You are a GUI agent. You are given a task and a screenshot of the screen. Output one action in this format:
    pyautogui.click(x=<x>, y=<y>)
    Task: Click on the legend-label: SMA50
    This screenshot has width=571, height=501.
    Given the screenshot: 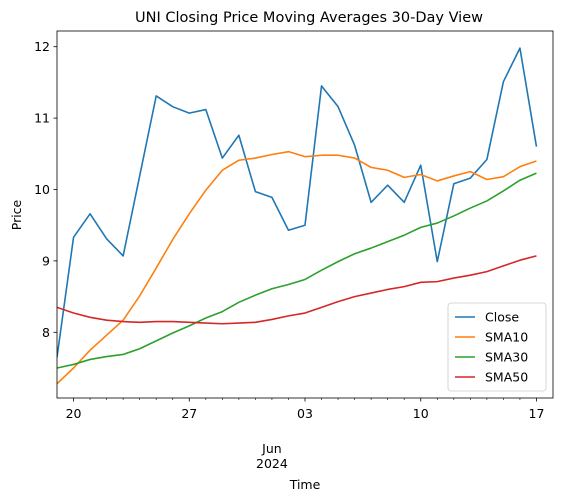 What is the action you would take?
    pyautogui.click(x=506, y=377)
    